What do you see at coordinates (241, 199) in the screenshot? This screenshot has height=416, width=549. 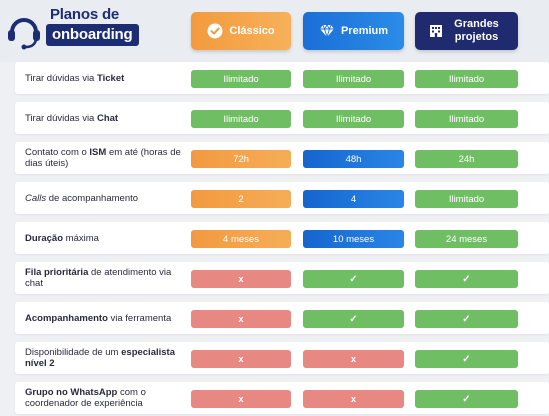 I see `cell-classico: 2` at bounding box center [241, 199].